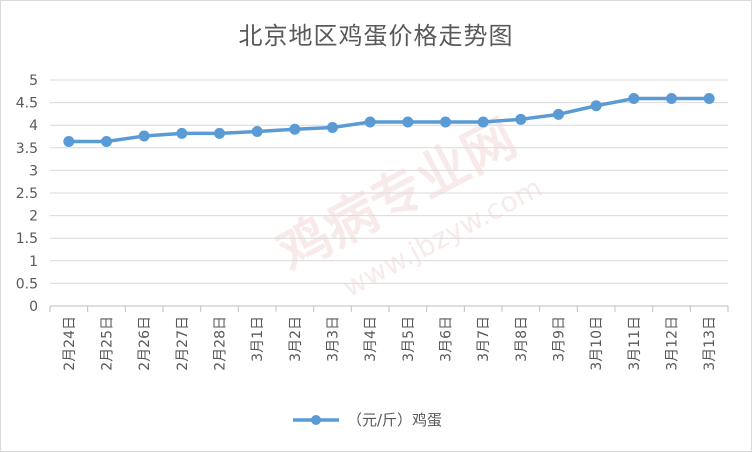  I want to click on x-tick-label: 3月4日, so click(371, 339).